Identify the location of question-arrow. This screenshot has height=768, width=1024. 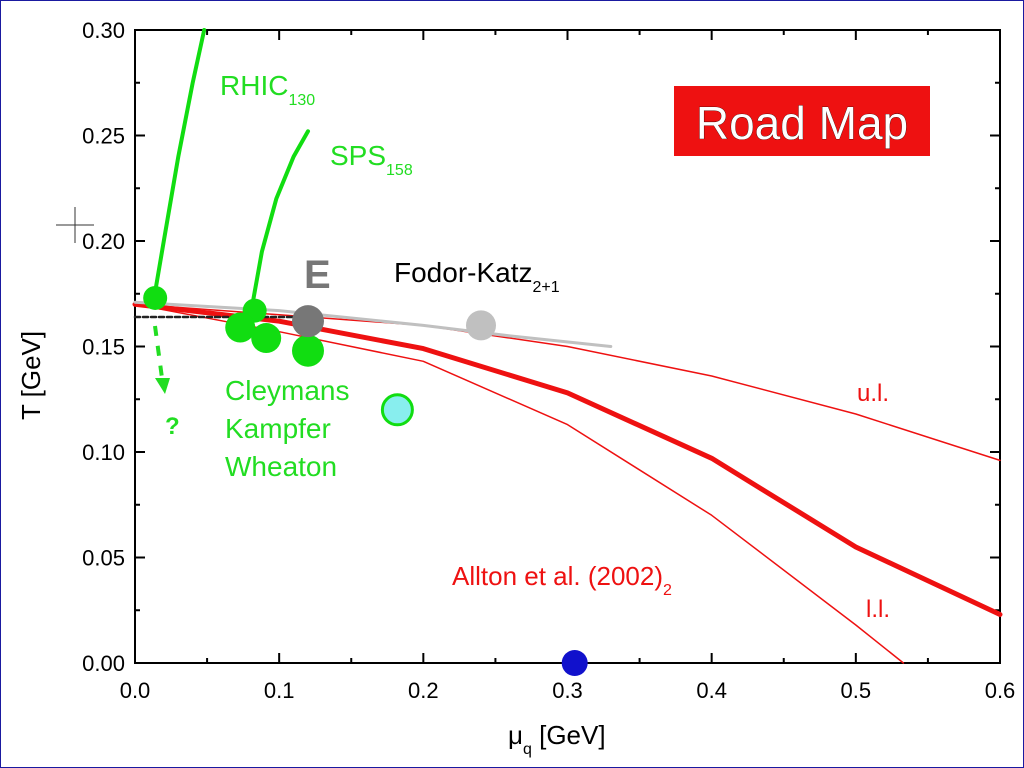
(158, 352).